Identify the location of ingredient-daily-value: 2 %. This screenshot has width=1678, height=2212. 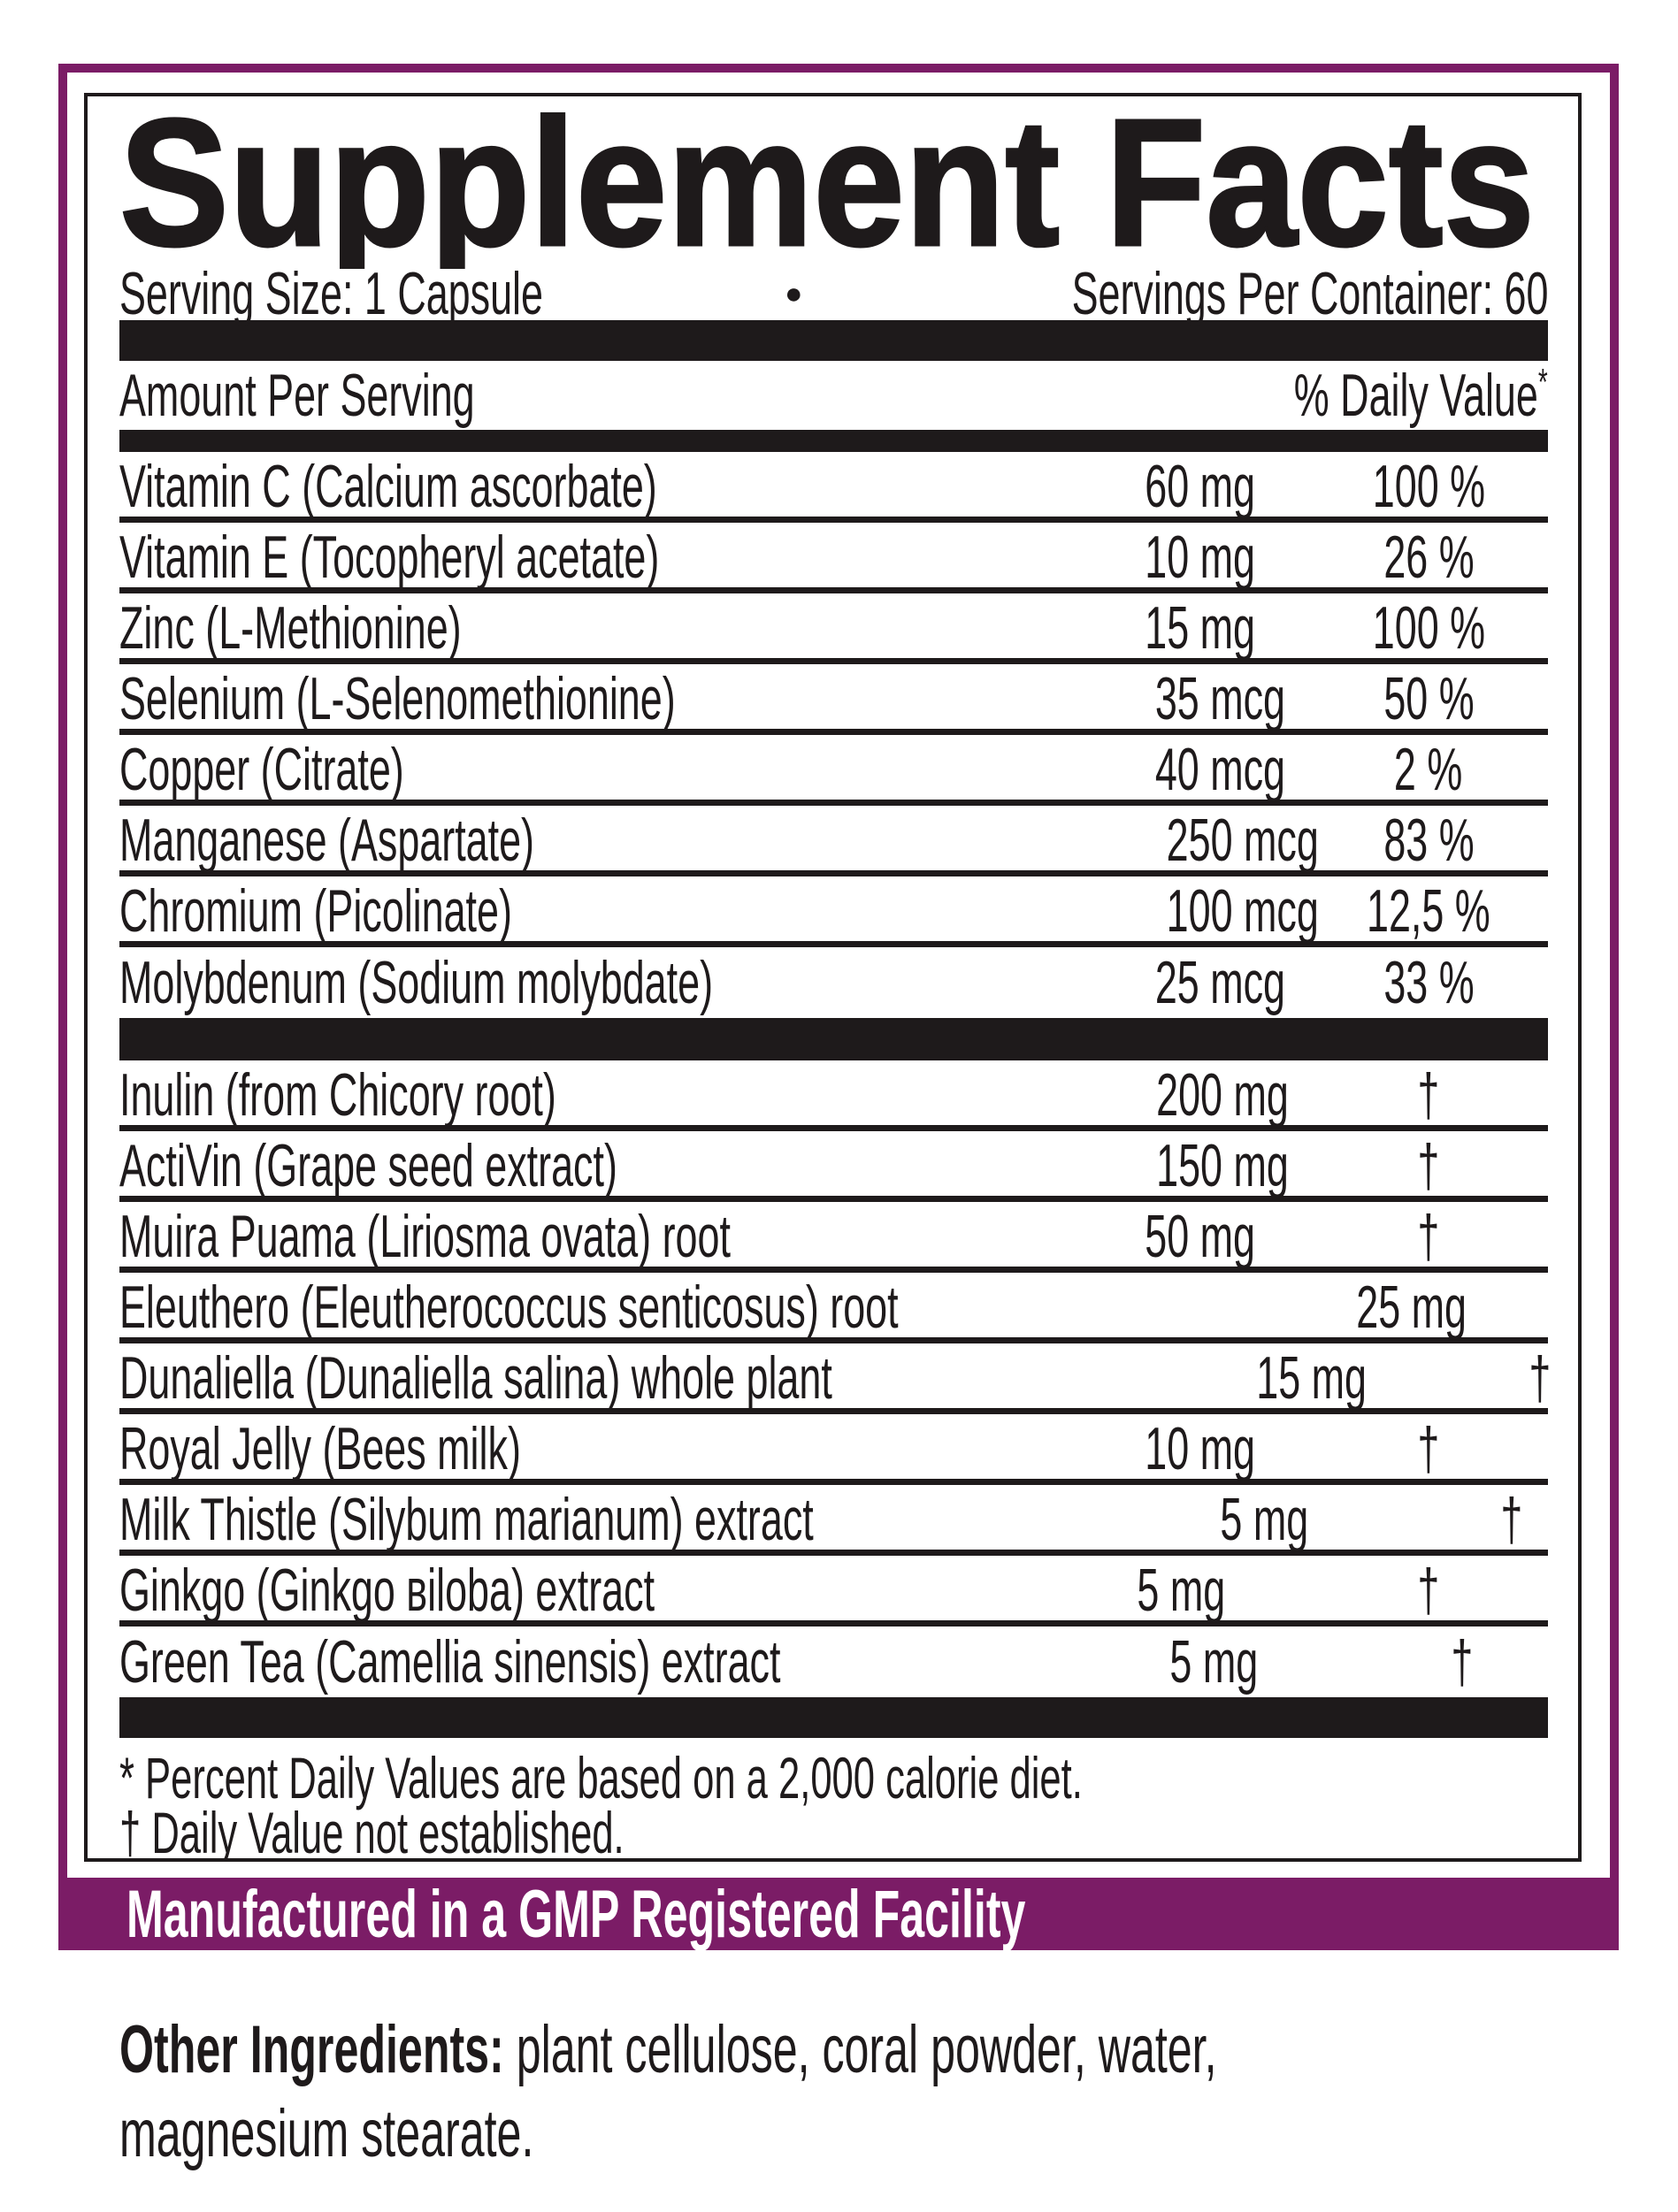
(1428, 769).